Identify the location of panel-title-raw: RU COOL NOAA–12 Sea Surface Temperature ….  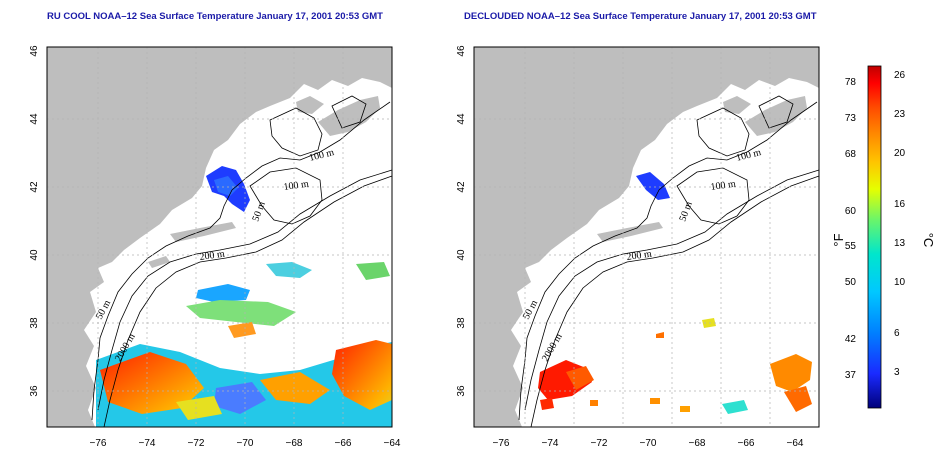
(215, 16).